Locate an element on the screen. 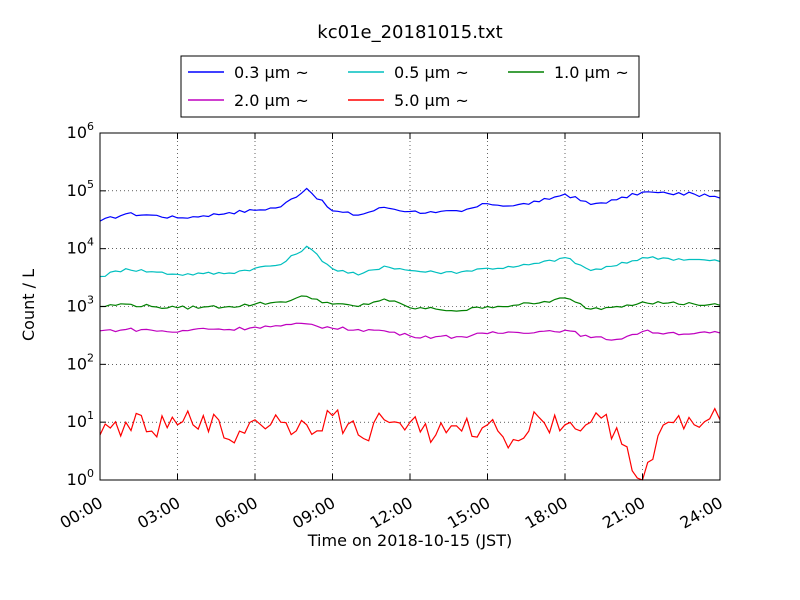 The width and height of the screenshot is (800, 600). x-tick-label: 12:00 is located at coordinates (391, 513).